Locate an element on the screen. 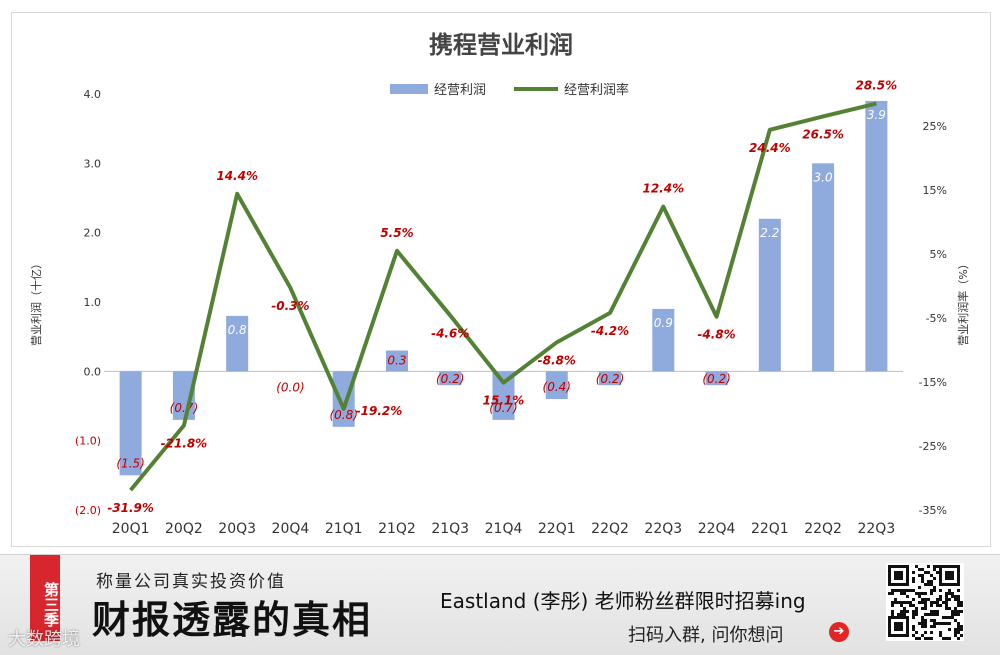  line-data-label: -4.6% is located at coordinates (450, 333).